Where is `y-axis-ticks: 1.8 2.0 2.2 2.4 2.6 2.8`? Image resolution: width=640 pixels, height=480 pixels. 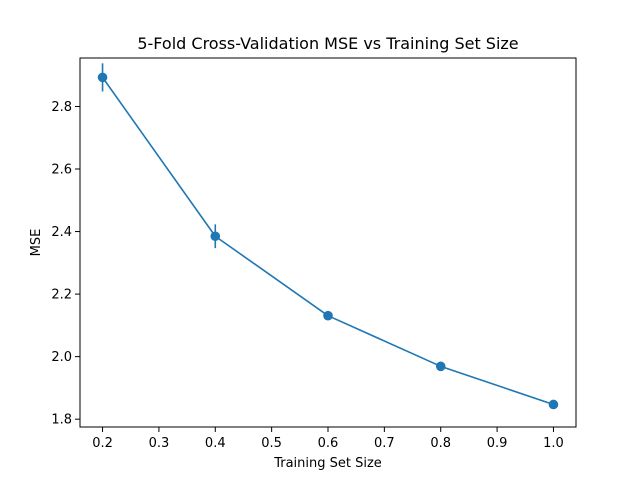 y-axis-ticks: 1.8 2.0 2.2 2.4 2.6 2.8 is located at coordinates (65, 264).